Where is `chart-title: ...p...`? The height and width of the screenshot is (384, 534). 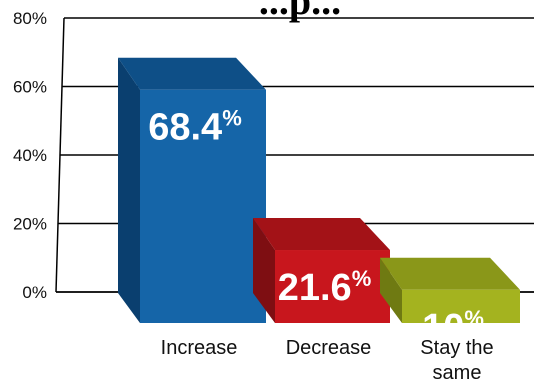
chart-title: ...p... is located at coordinates (300, 11).